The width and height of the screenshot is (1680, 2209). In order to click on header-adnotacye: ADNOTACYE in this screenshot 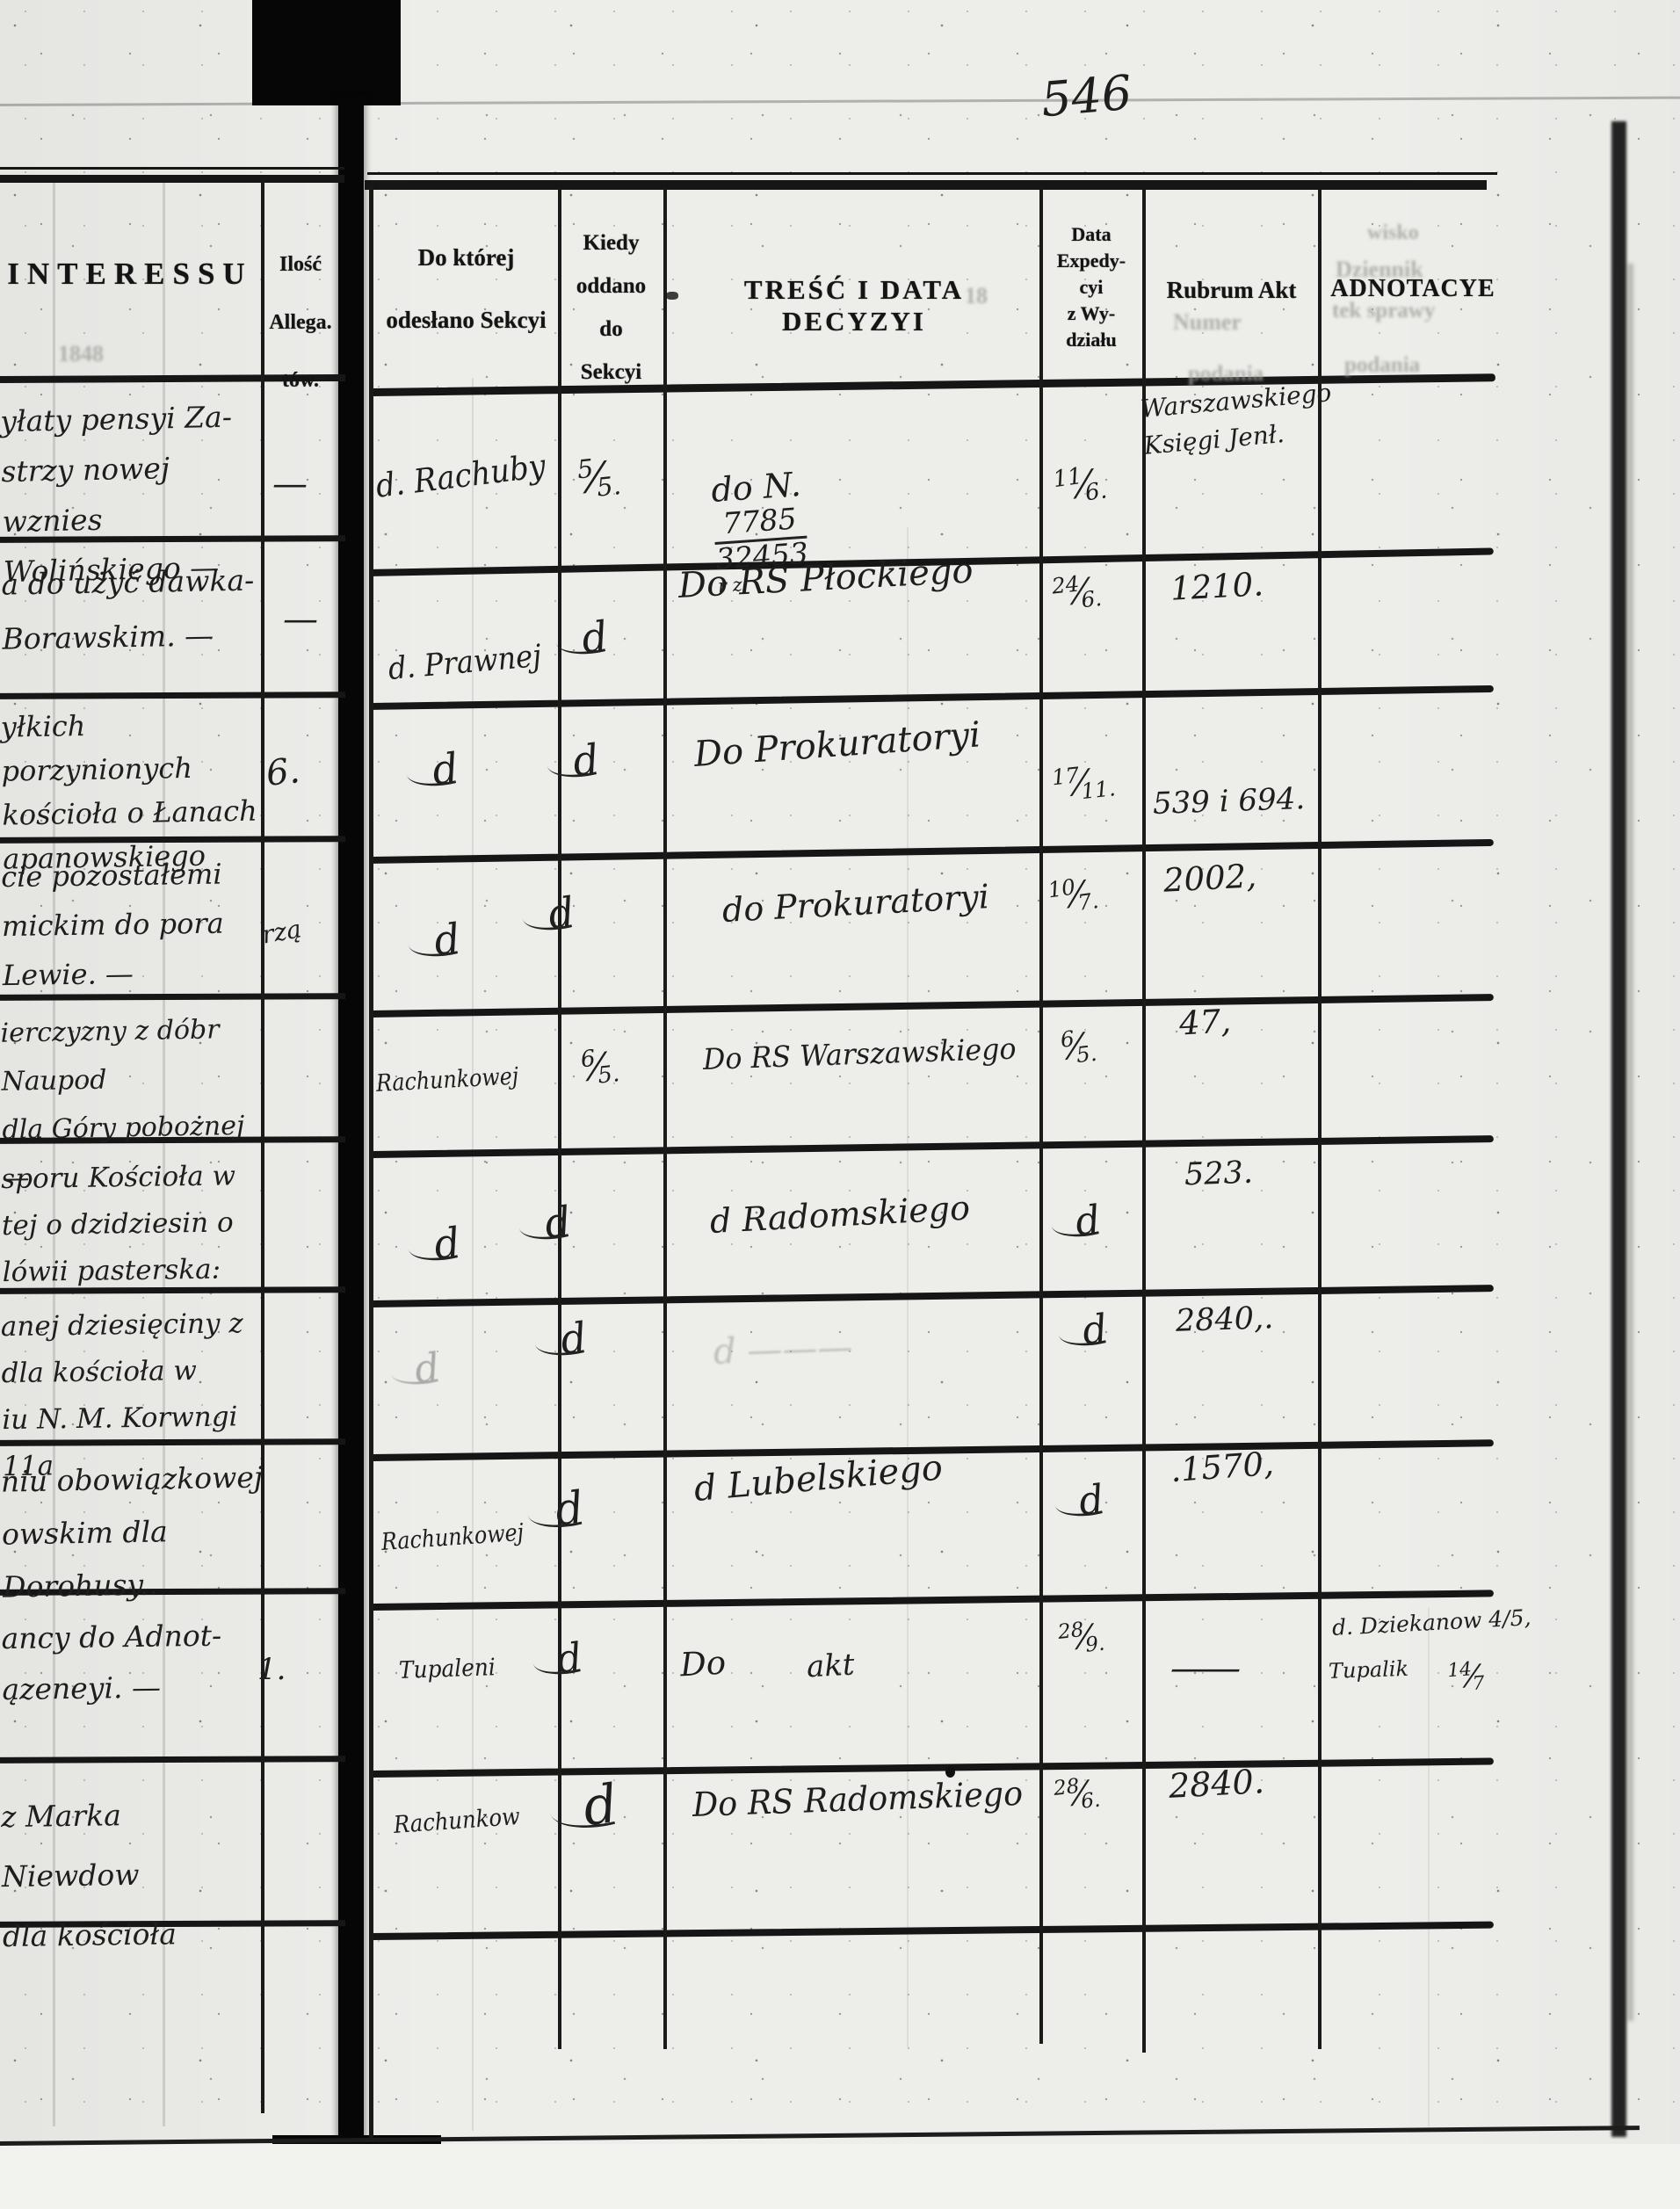, I will do `click(1412, 288)`.